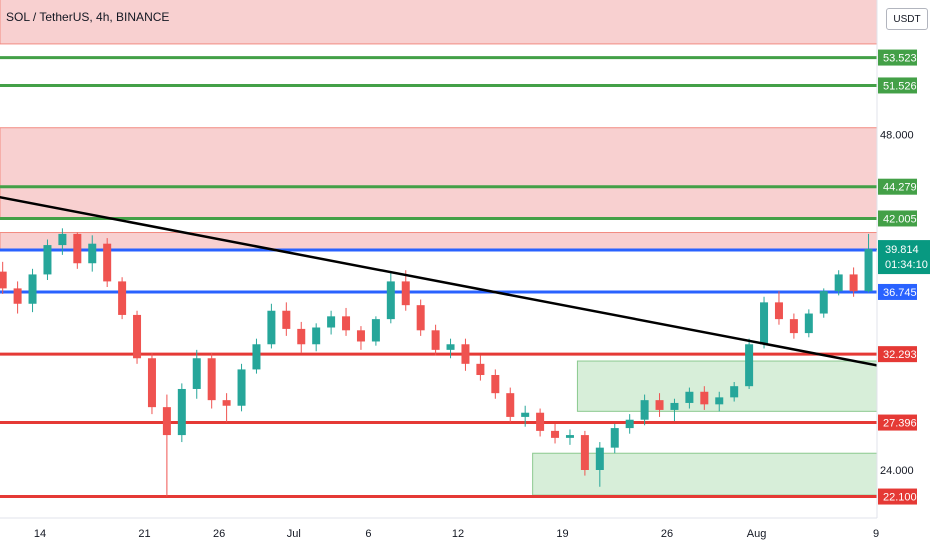 This screenshot has height=550, width=932. What do you see at coordinates (904, 257) in the screenshot?
I see `current-price-badge` at bounding box center [904, 257].